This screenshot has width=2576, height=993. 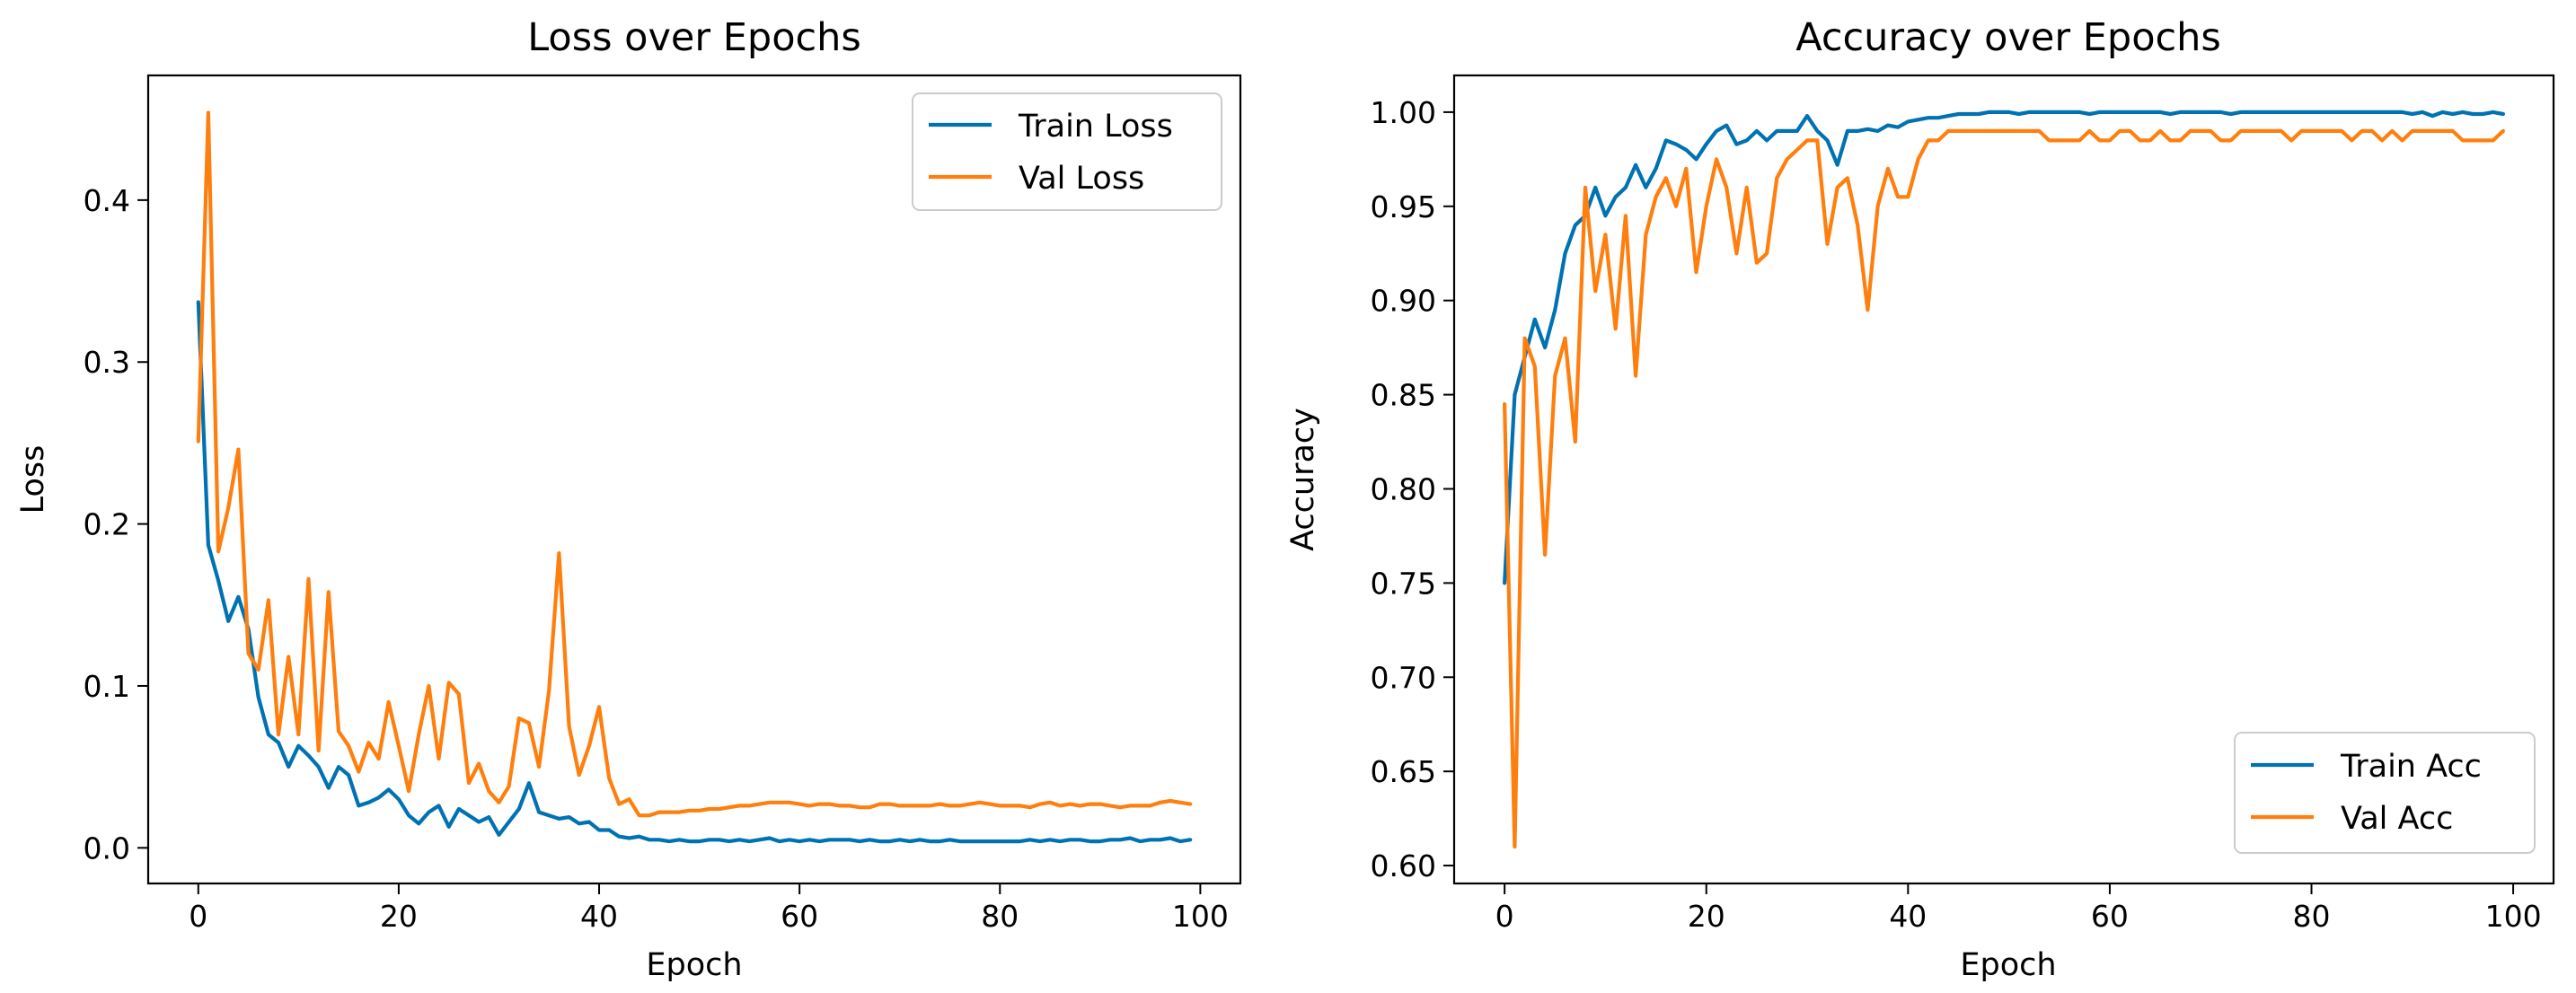 I want to click on loss-chart-xticks: 0 20 40 60 80 100, so click(x=709, y=908).